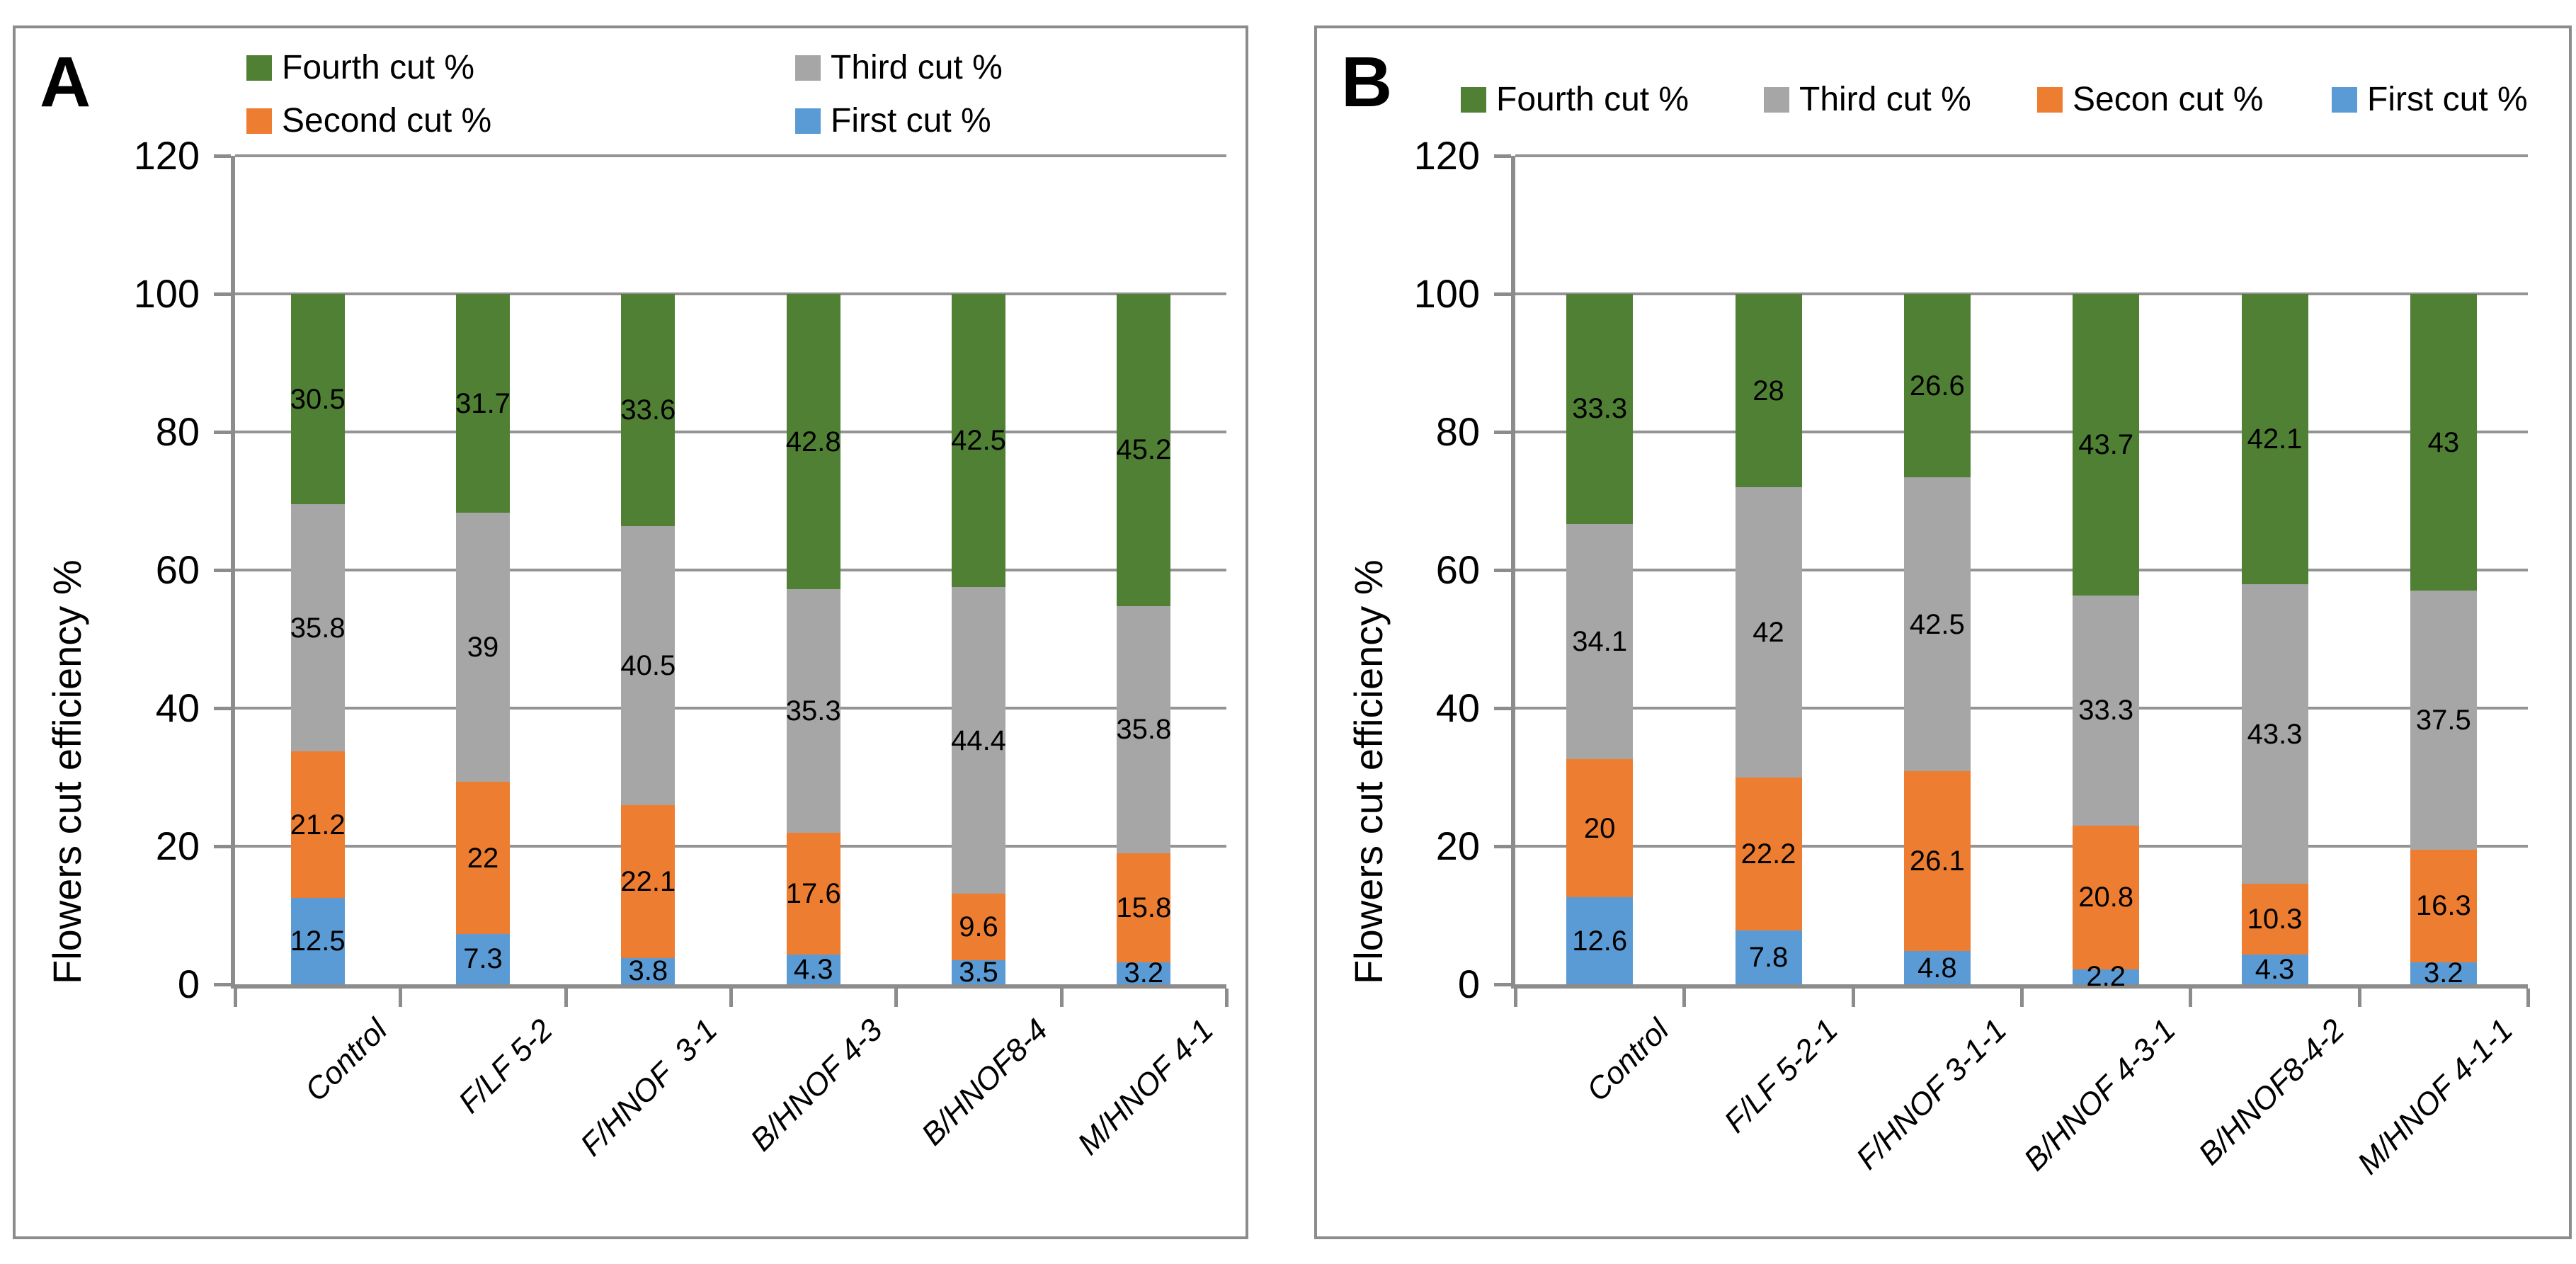  I want to click on legend-item: First cut %, so click(893, 121).